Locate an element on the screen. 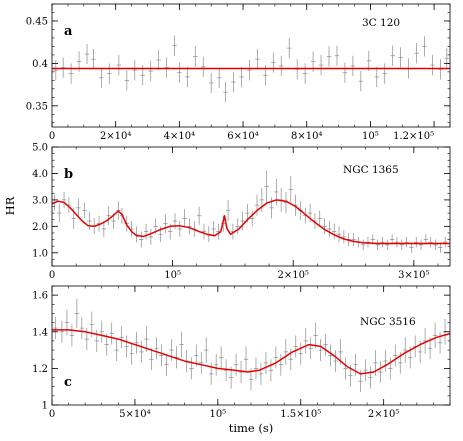 This screenshot has height=441, width=463. x-tick-label: 2×10⁵ is located at coordinates (292, 275).